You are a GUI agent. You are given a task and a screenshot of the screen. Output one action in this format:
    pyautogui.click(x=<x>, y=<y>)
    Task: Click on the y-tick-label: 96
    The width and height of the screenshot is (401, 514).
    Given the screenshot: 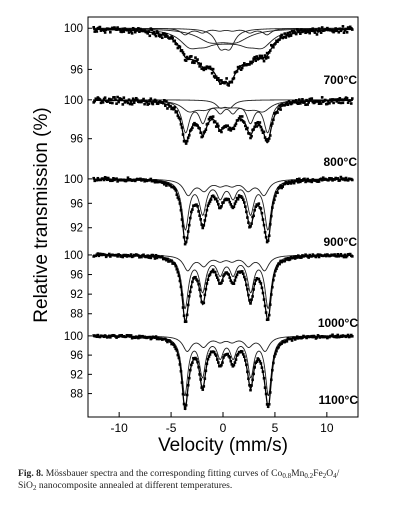 What is the action you would take?
    pyautogui.click(x=76, y=204)
    